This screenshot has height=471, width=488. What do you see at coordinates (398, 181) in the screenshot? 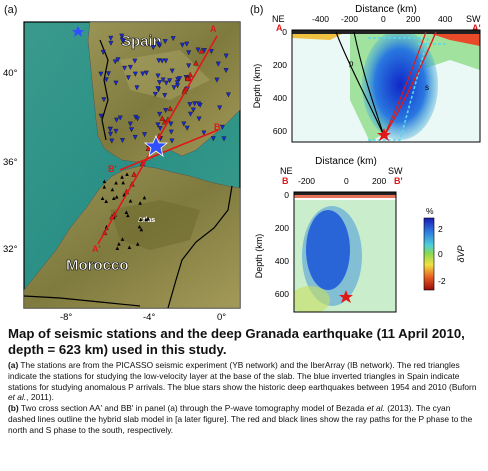
I see `bottom-point-b-prime: B'` at bounding box center [398, 181].